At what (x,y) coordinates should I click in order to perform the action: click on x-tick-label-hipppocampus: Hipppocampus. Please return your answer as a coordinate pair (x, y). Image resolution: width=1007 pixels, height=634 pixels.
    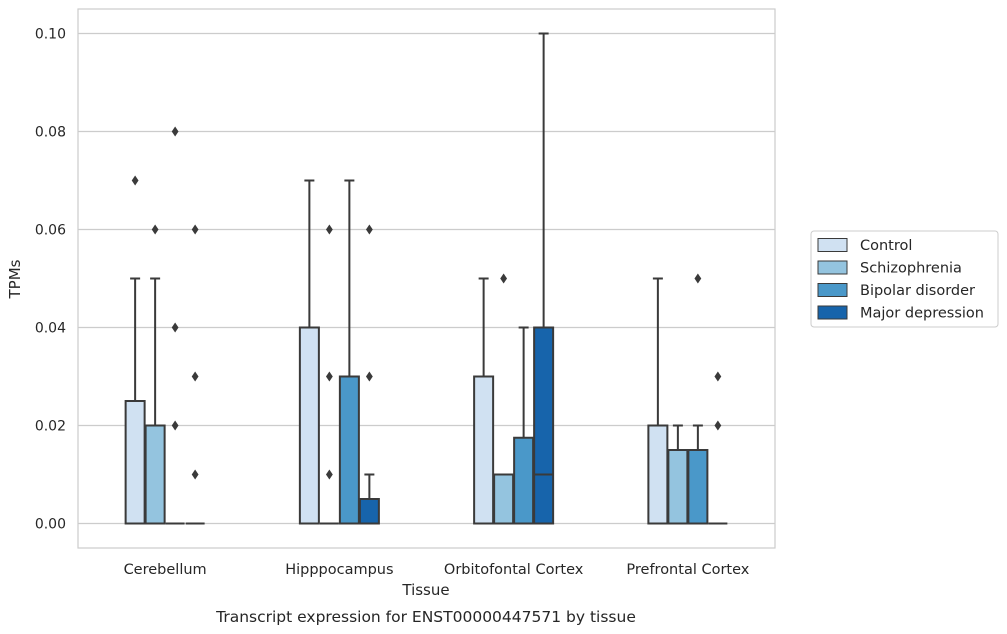
    Looking at the image, I should click on (339, 570).